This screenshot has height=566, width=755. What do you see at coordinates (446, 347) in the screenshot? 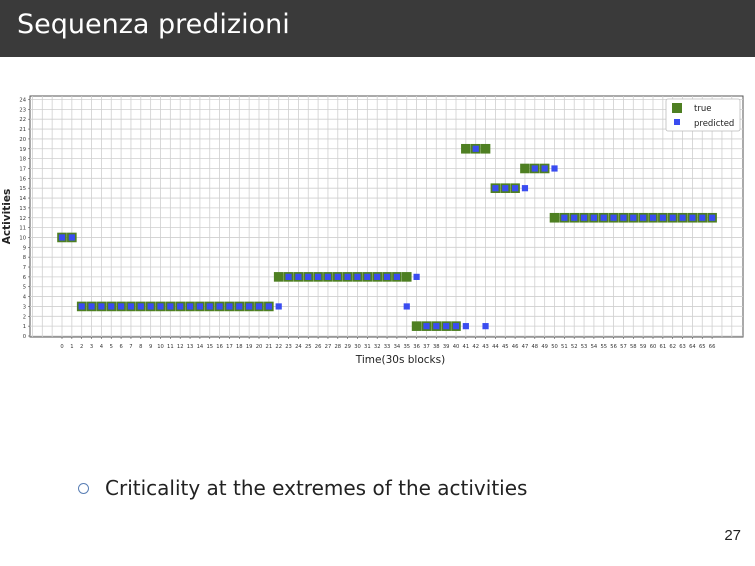
I see `x-tick-label: 39` at bounding box center [446, 347].